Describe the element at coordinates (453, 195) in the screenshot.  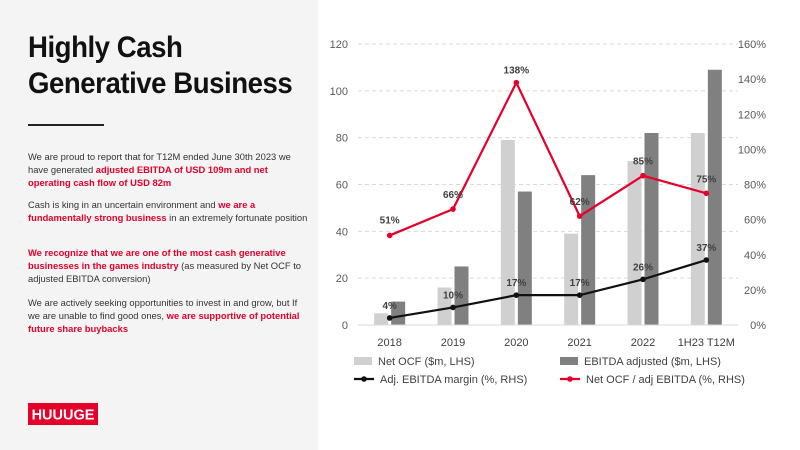
I see `data-label-conversion: 66%` at that location.